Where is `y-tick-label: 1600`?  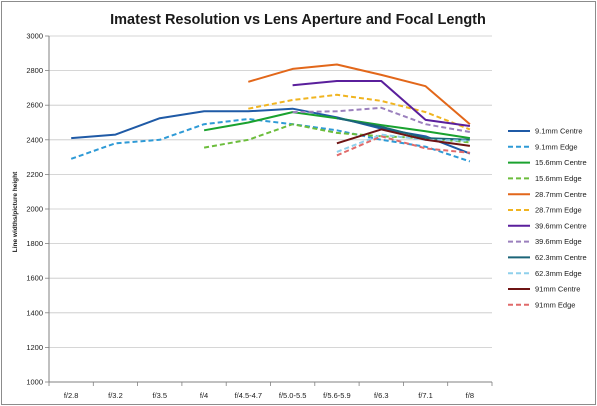 y-tick-label: 1600 is located at coordinates (34, 278).